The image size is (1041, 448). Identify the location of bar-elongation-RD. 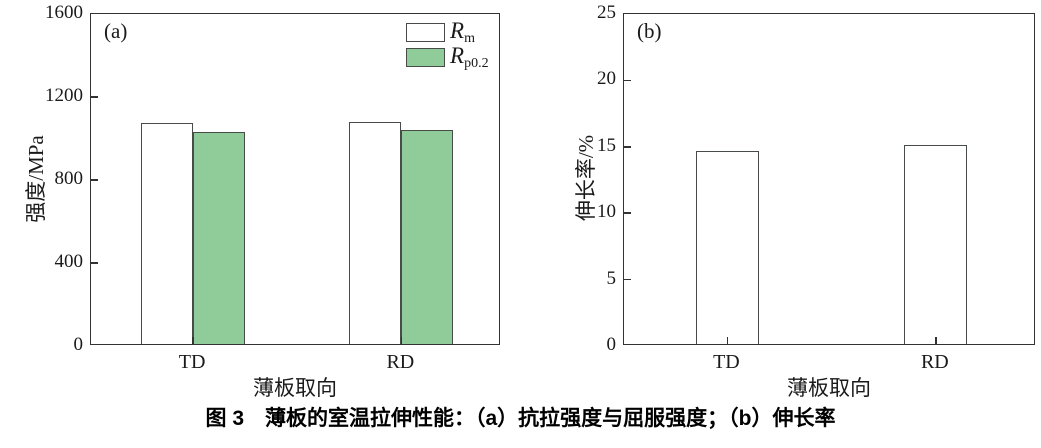
(936, 244).